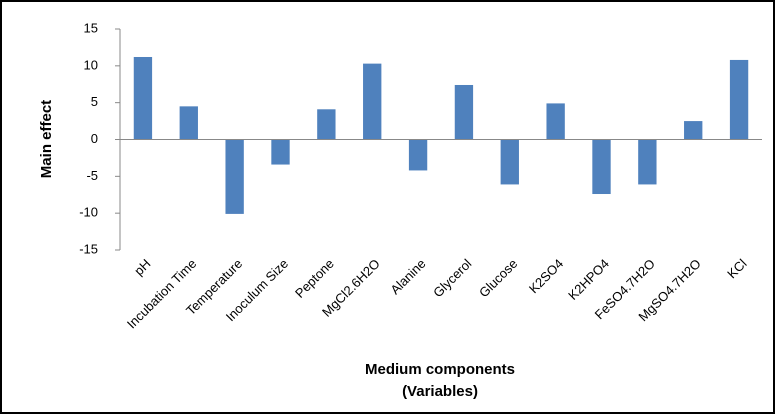 The image size is (775, 414). What do you see at coordinates (94, 138) in the screenshot?
I see `y-tick-label: 0` at bounding box center [94, 138].